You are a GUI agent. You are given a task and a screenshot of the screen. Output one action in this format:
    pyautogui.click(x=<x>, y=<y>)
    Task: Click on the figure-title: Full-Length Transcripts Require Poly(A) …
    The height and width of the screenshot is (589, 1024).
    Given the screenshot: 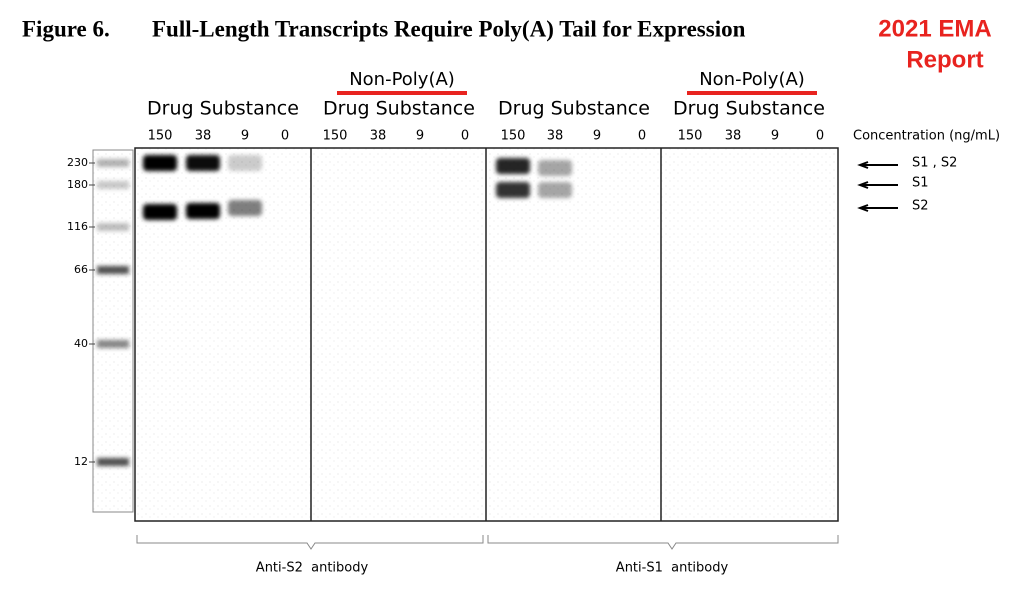 What is the action you would take?
    pyautogui.click(x=449, y=28)
    